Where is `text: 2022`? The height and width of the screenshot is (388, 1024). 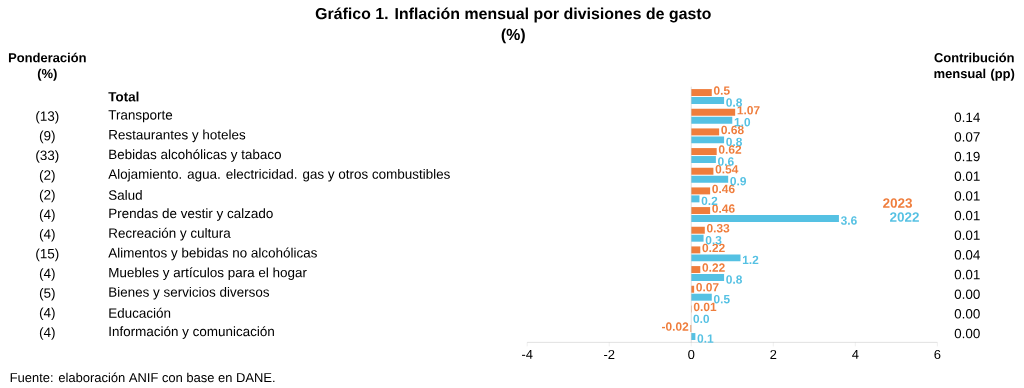 text: 2022 is located at coordinates (904, 217).